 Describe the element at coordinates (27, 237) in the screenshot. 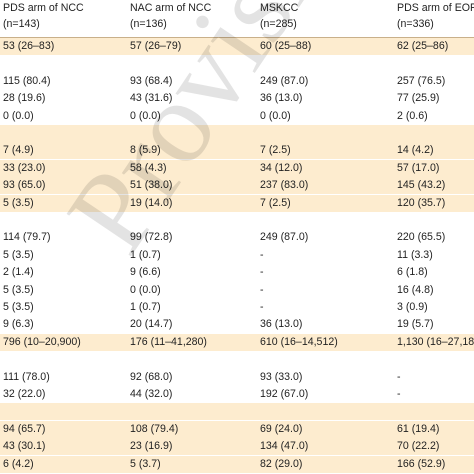

I see `table-cell: 114 (79.7)` at that location.